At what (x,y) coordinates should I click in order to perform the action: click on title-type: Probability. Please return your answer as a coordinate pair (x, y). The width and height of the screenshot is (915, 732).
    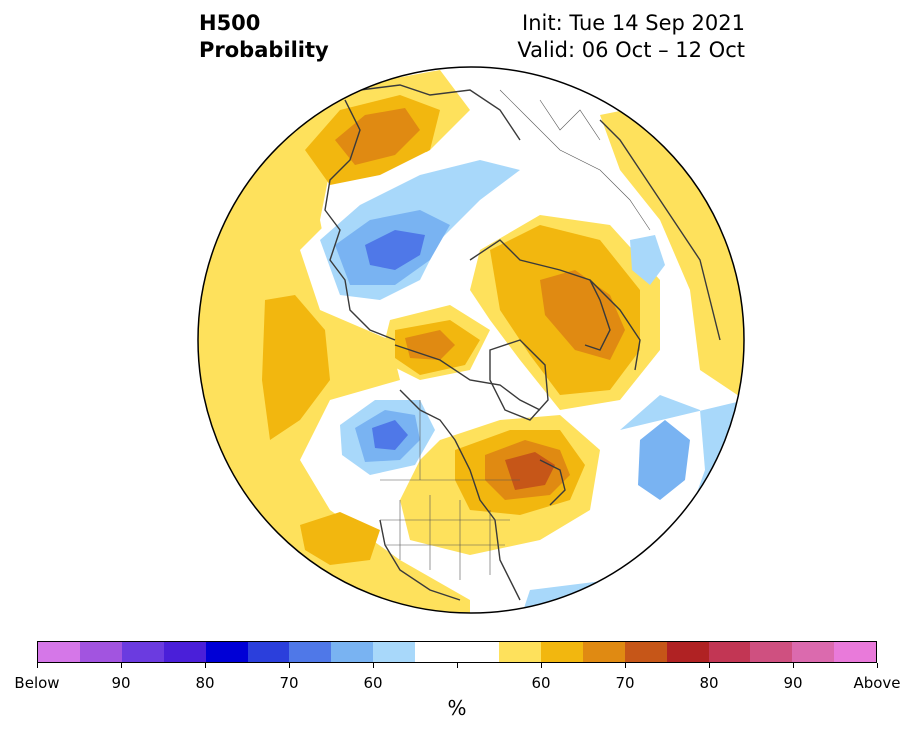
    Looking at the image, I should click on (264, 50).